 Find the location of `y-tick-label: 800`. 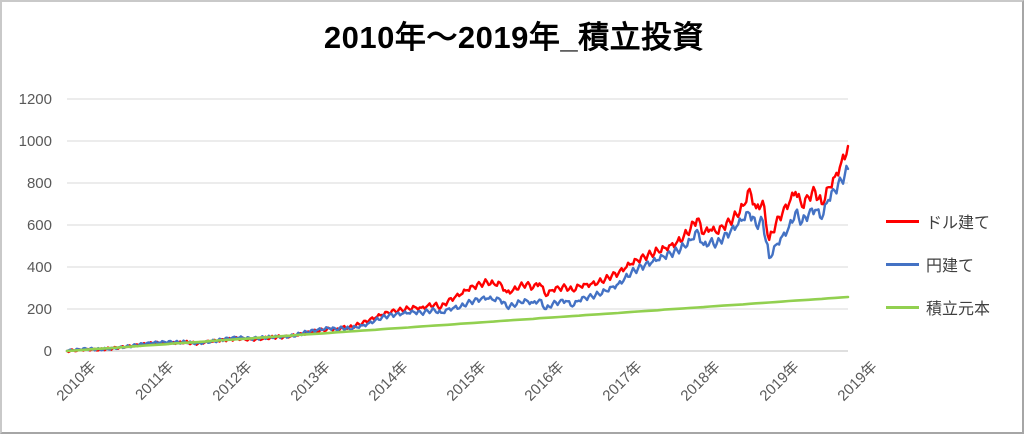

y-tick-label: 800 is located at coordinates (39, 183).